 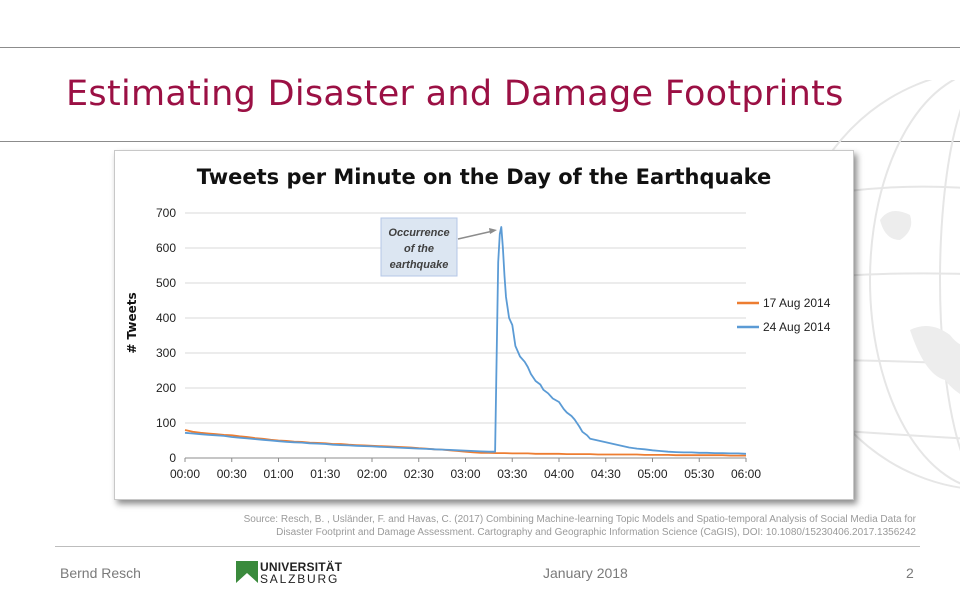 I want to click on x-tick-label: 01:30, so click(x=325, y=474).